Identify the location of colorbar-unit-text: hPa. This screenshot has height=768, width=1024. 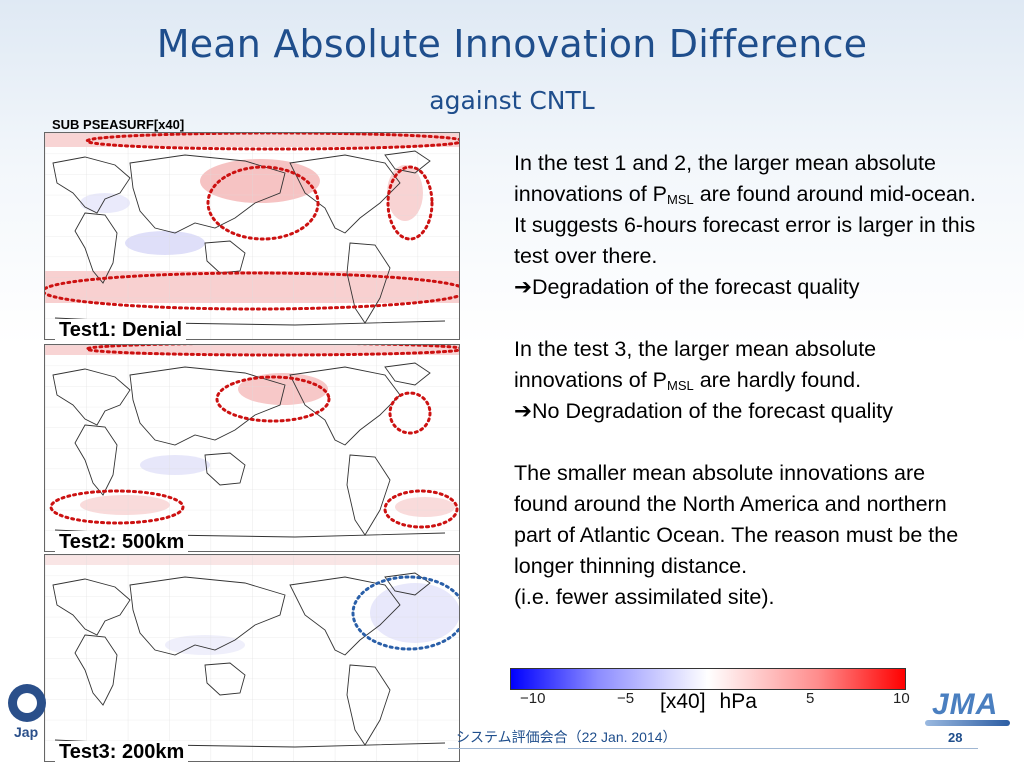
(738, 701).